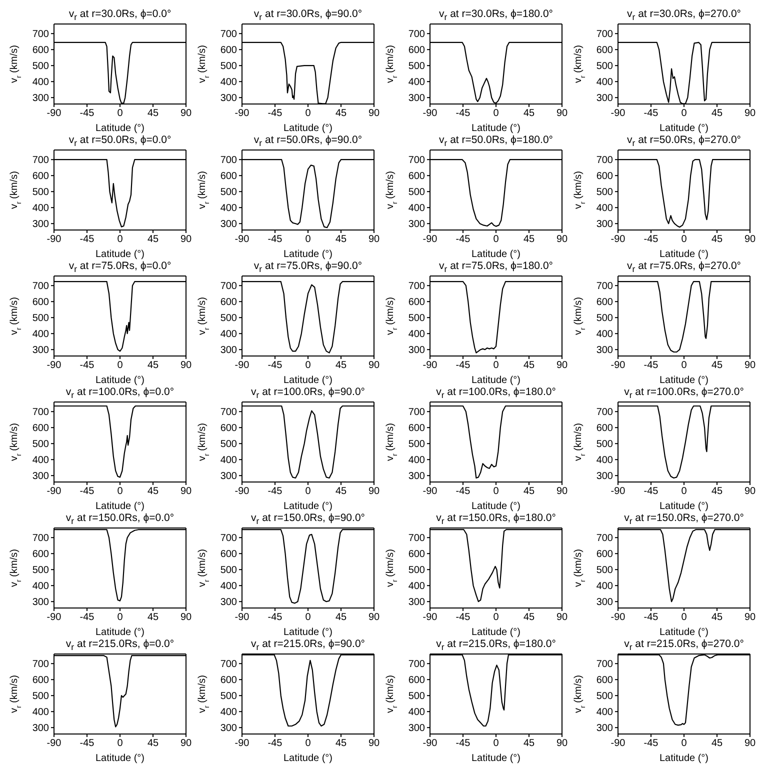  What do you see at coordinates (684, 15) in the screenshot?
I see `chart-title: v$_{r}$ at r=30.0Rs, ϕ=270.0°` at bounding box center [684, 15].